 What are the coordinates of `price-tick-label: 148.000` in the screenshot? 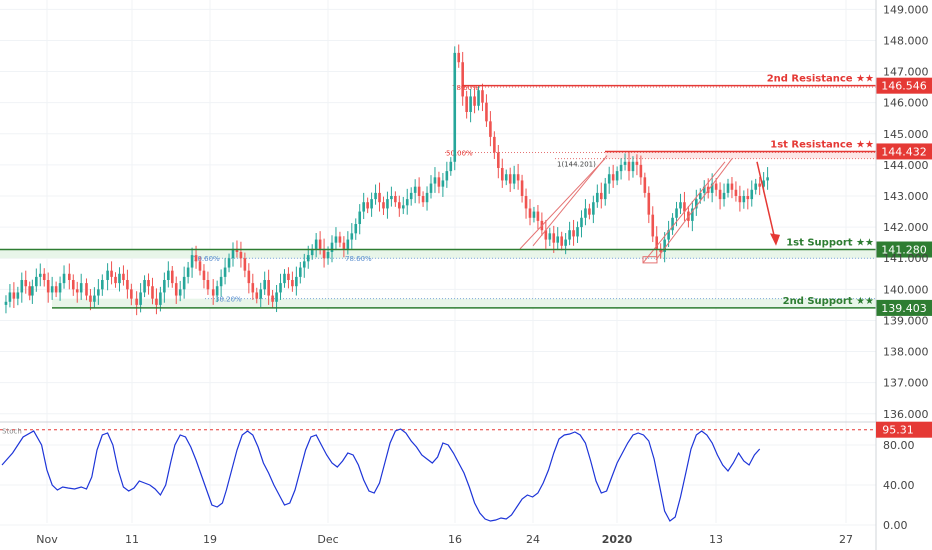 It's located at (906, 40).